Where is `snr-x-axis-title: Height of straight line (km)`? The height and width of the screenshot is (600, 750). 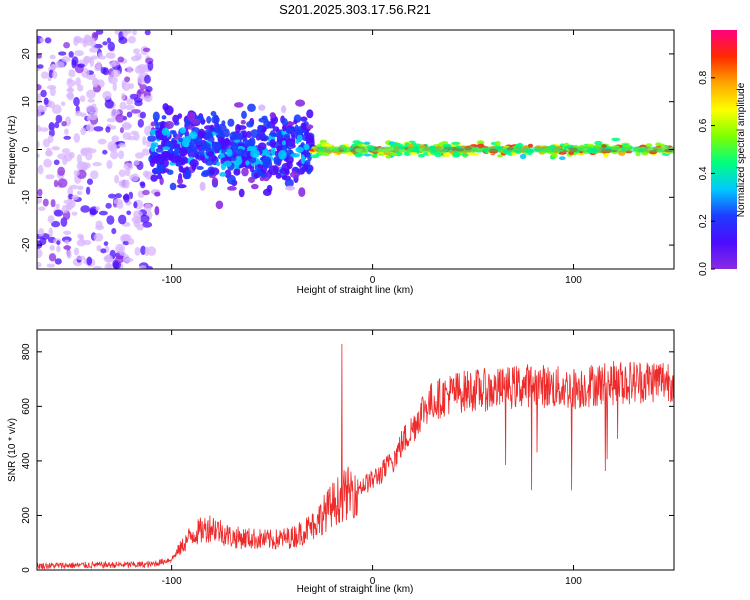 snr-x-axis-title: Height of straight line (km) is located at coordinates (355, 589).